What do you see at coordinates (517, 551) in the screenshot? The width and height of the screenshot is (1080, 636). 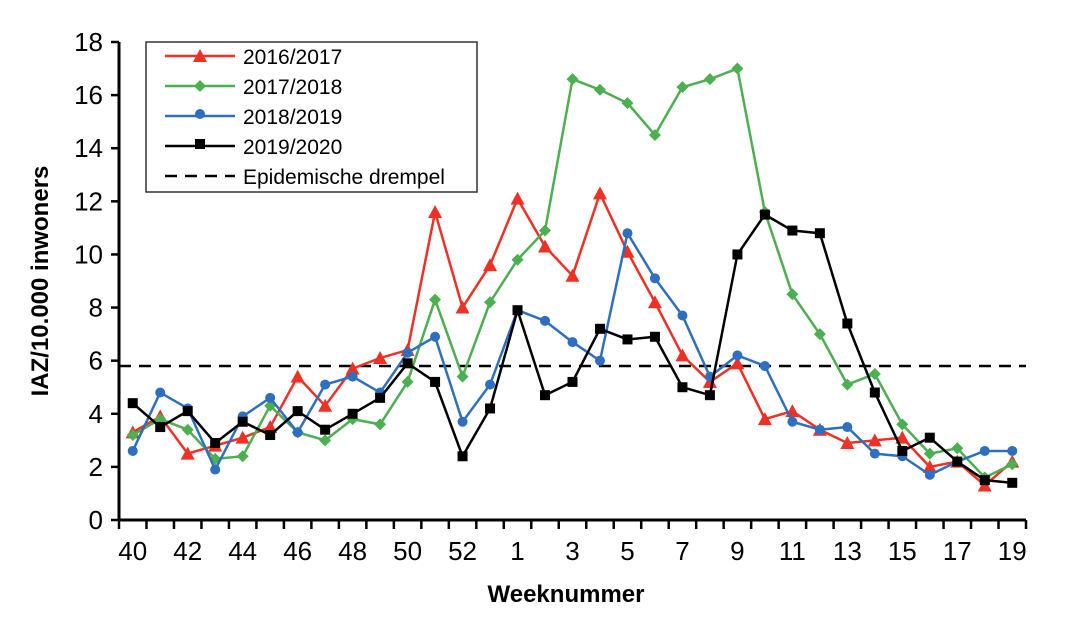 I see `x-tick-label: 1` at bounding box center [517, 551].